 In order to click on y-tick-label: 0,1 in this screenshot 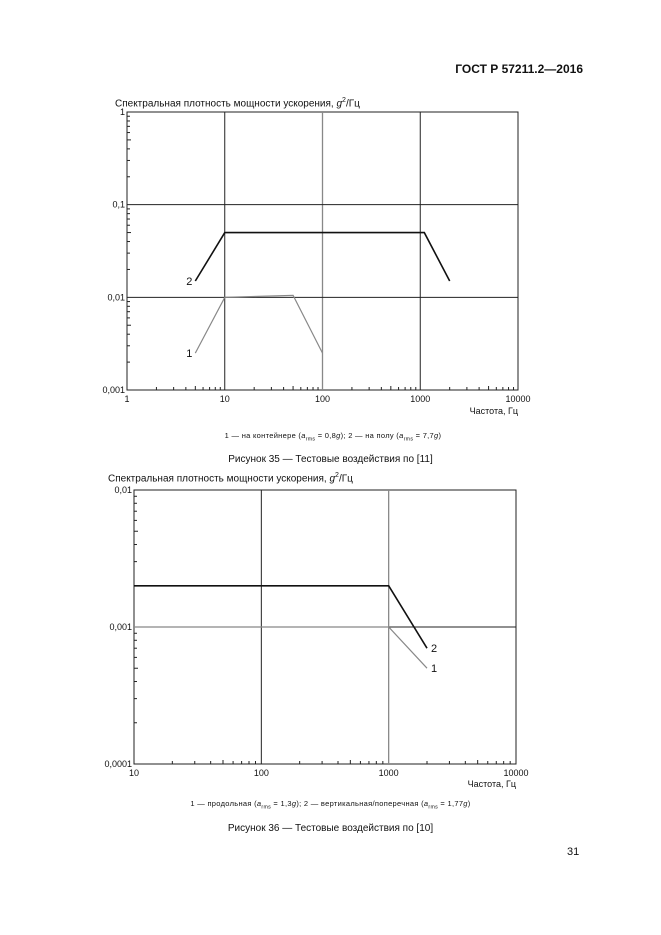, I will do `click(118, 205)`.